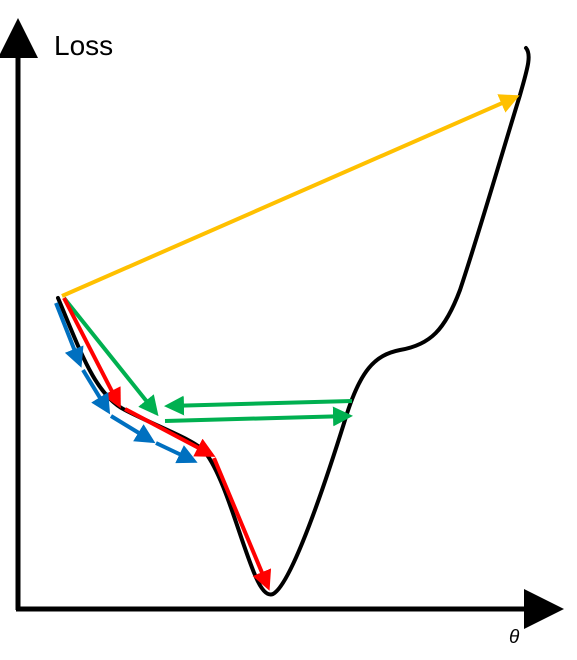 This screenshot has height=660, width=577. Describe the element at coordinates (514, 637) in the screenshot. I see `x-axis-label: θ` at that location.